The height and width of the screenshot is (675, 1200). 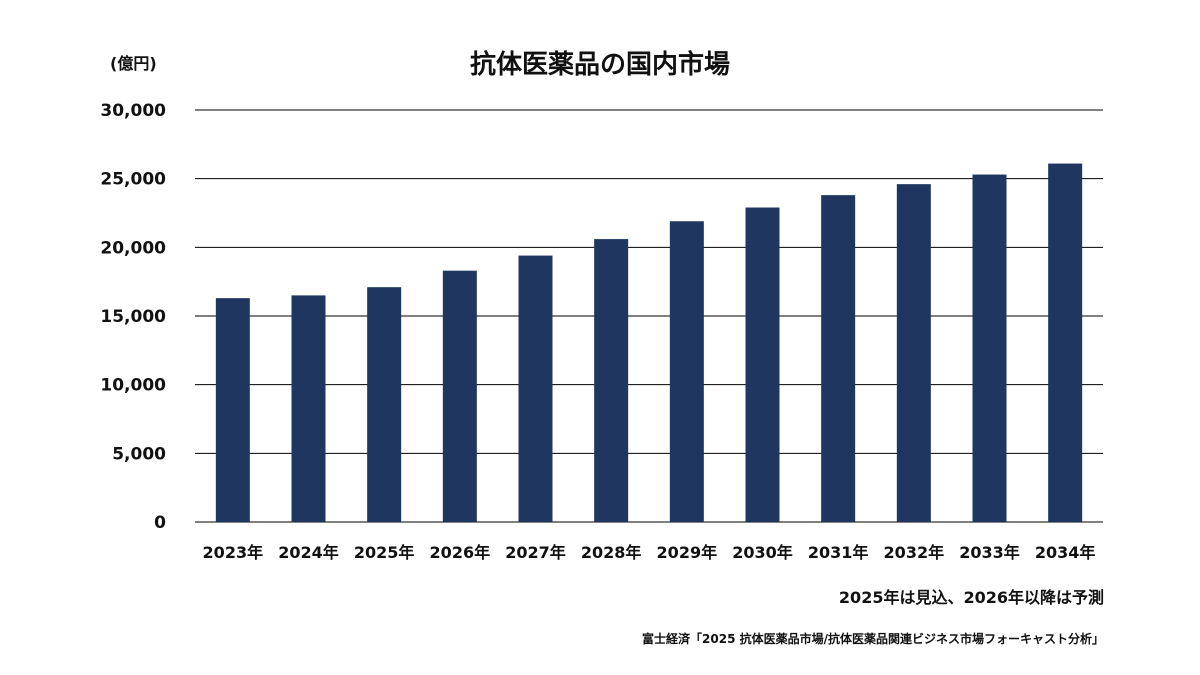 I want to click on x-tick-label: 2029年, so click(x=687, y=552).